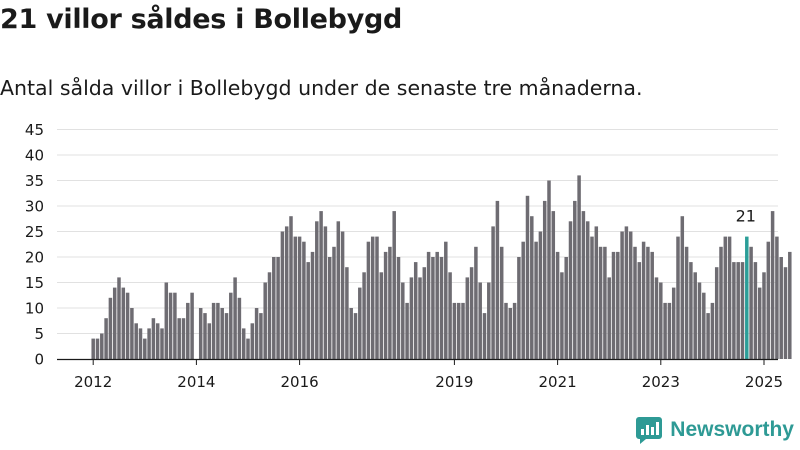 The image size is (800, 450). What do you see at coordinates (196, 382) in the screenshot?
I see `x-tick-label: 2014` at bounding box center [196, 382].